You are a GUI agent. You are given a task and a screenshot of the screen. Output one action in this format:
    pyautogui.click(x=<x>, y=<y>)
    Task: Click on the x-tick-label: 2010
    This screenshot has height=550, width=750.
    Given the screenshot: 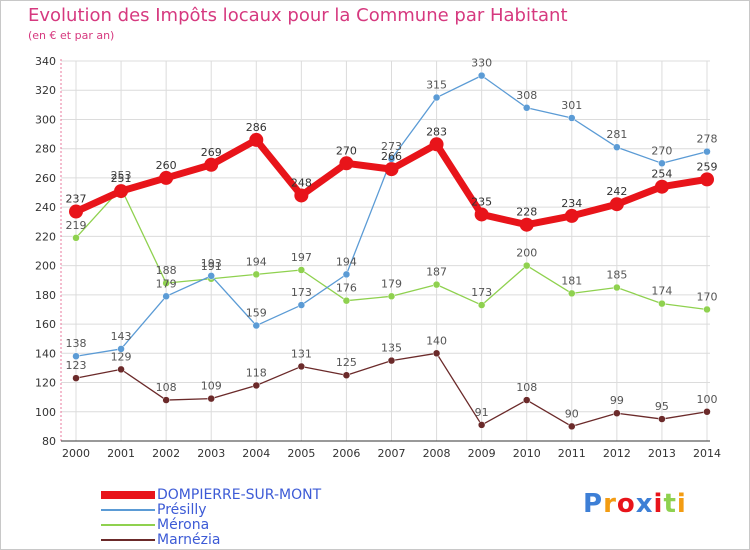 What is the action you would take?
    pyautogui.click(x=527, y=453)
    